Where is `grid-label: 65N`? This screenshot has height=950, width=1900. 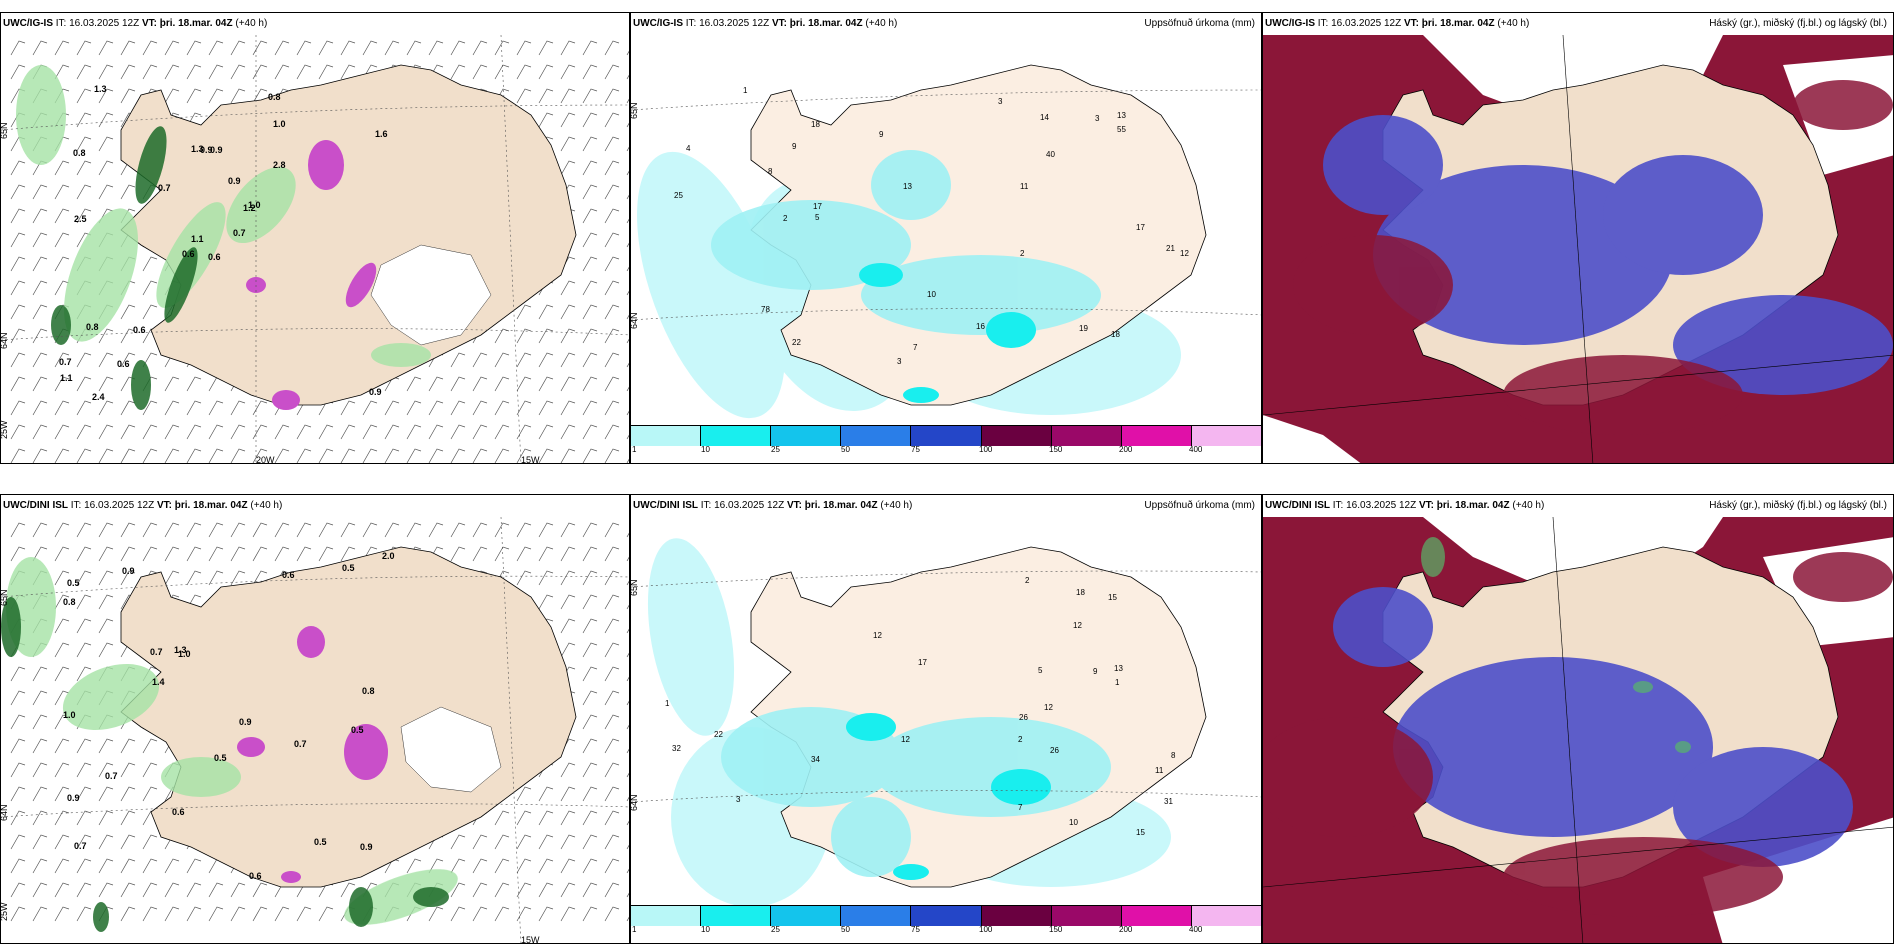
grid-label: 65N is located at coordinates (635, 110).